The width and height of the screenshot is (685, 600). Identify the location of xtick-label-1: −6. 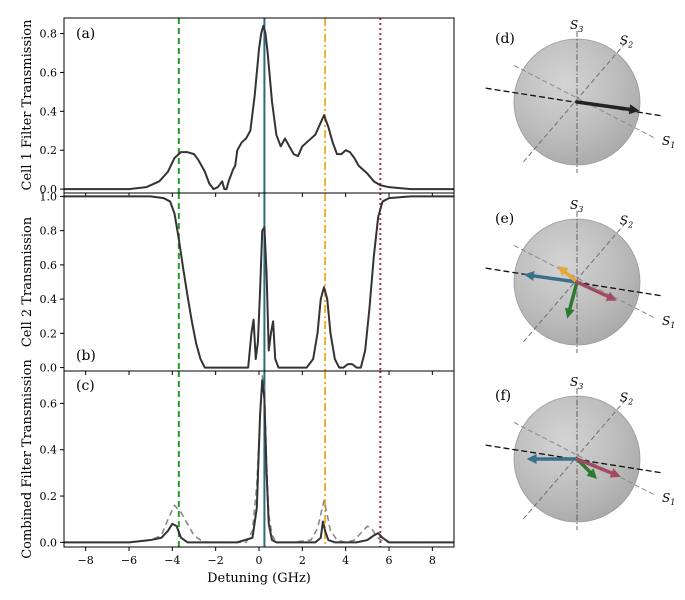
(129, 560).